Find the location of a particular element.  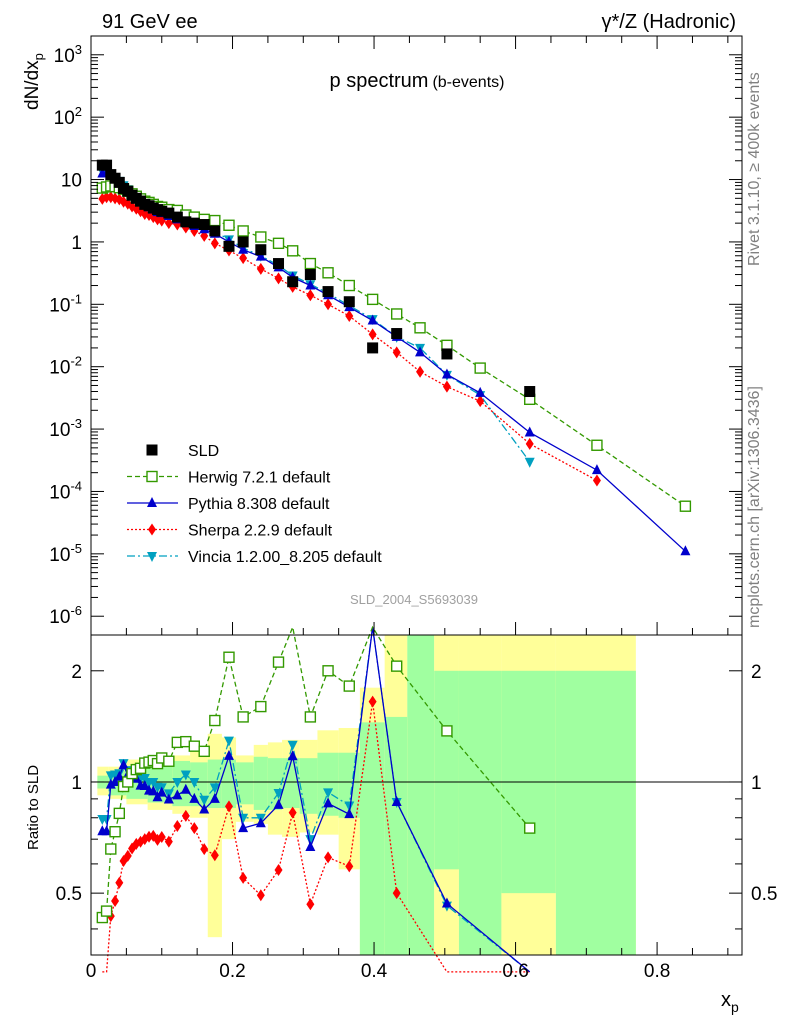

legend-label: SLD is located at coordinates (203, 451).